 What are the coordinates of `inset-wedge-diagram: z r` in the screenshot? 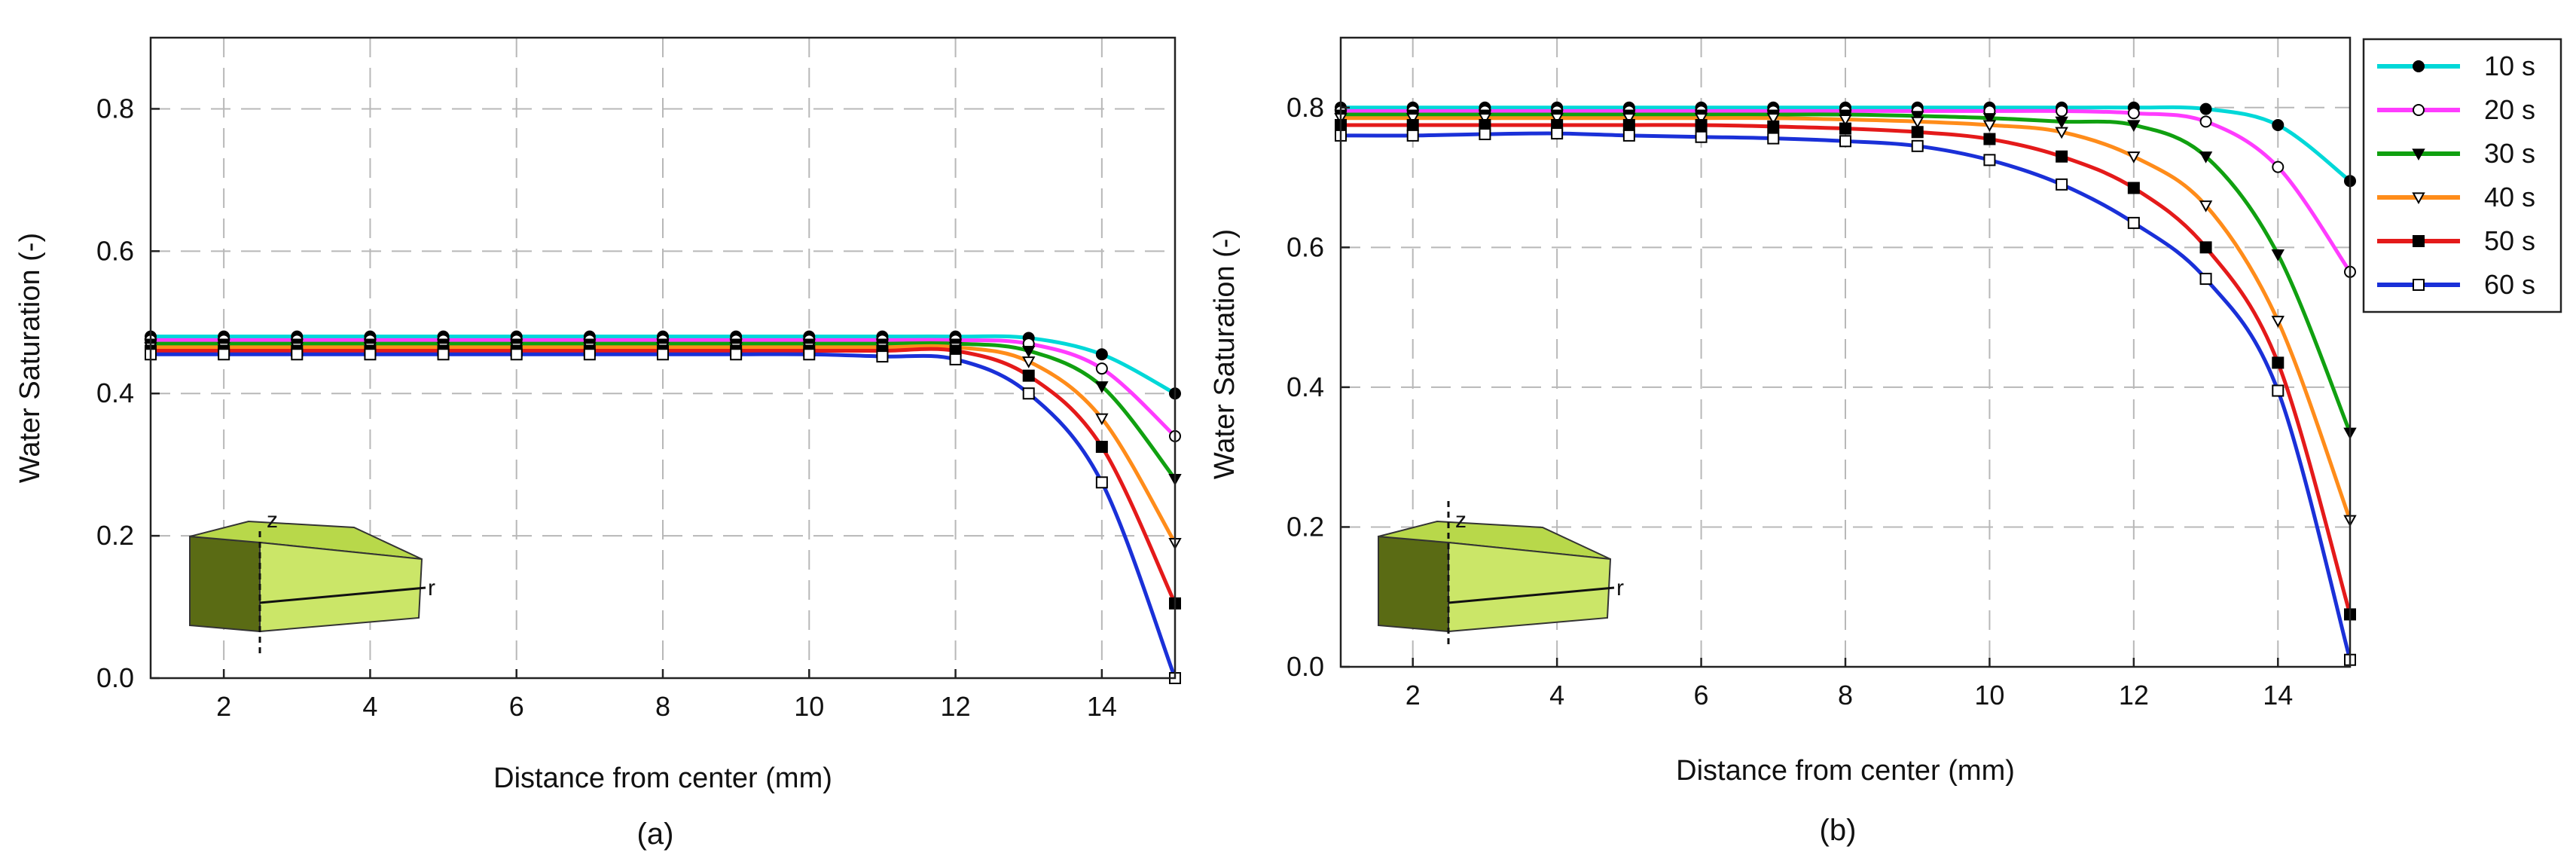 It's located at (312, 582).